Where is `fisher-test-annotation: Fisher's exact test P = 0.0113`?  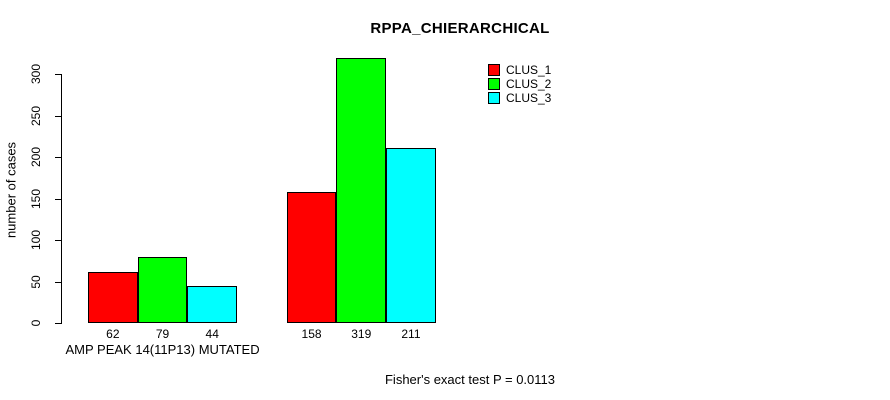
fisher-test-annotation: Fisher's exact test P = 0.0113 is located at coordinates (470, 379).